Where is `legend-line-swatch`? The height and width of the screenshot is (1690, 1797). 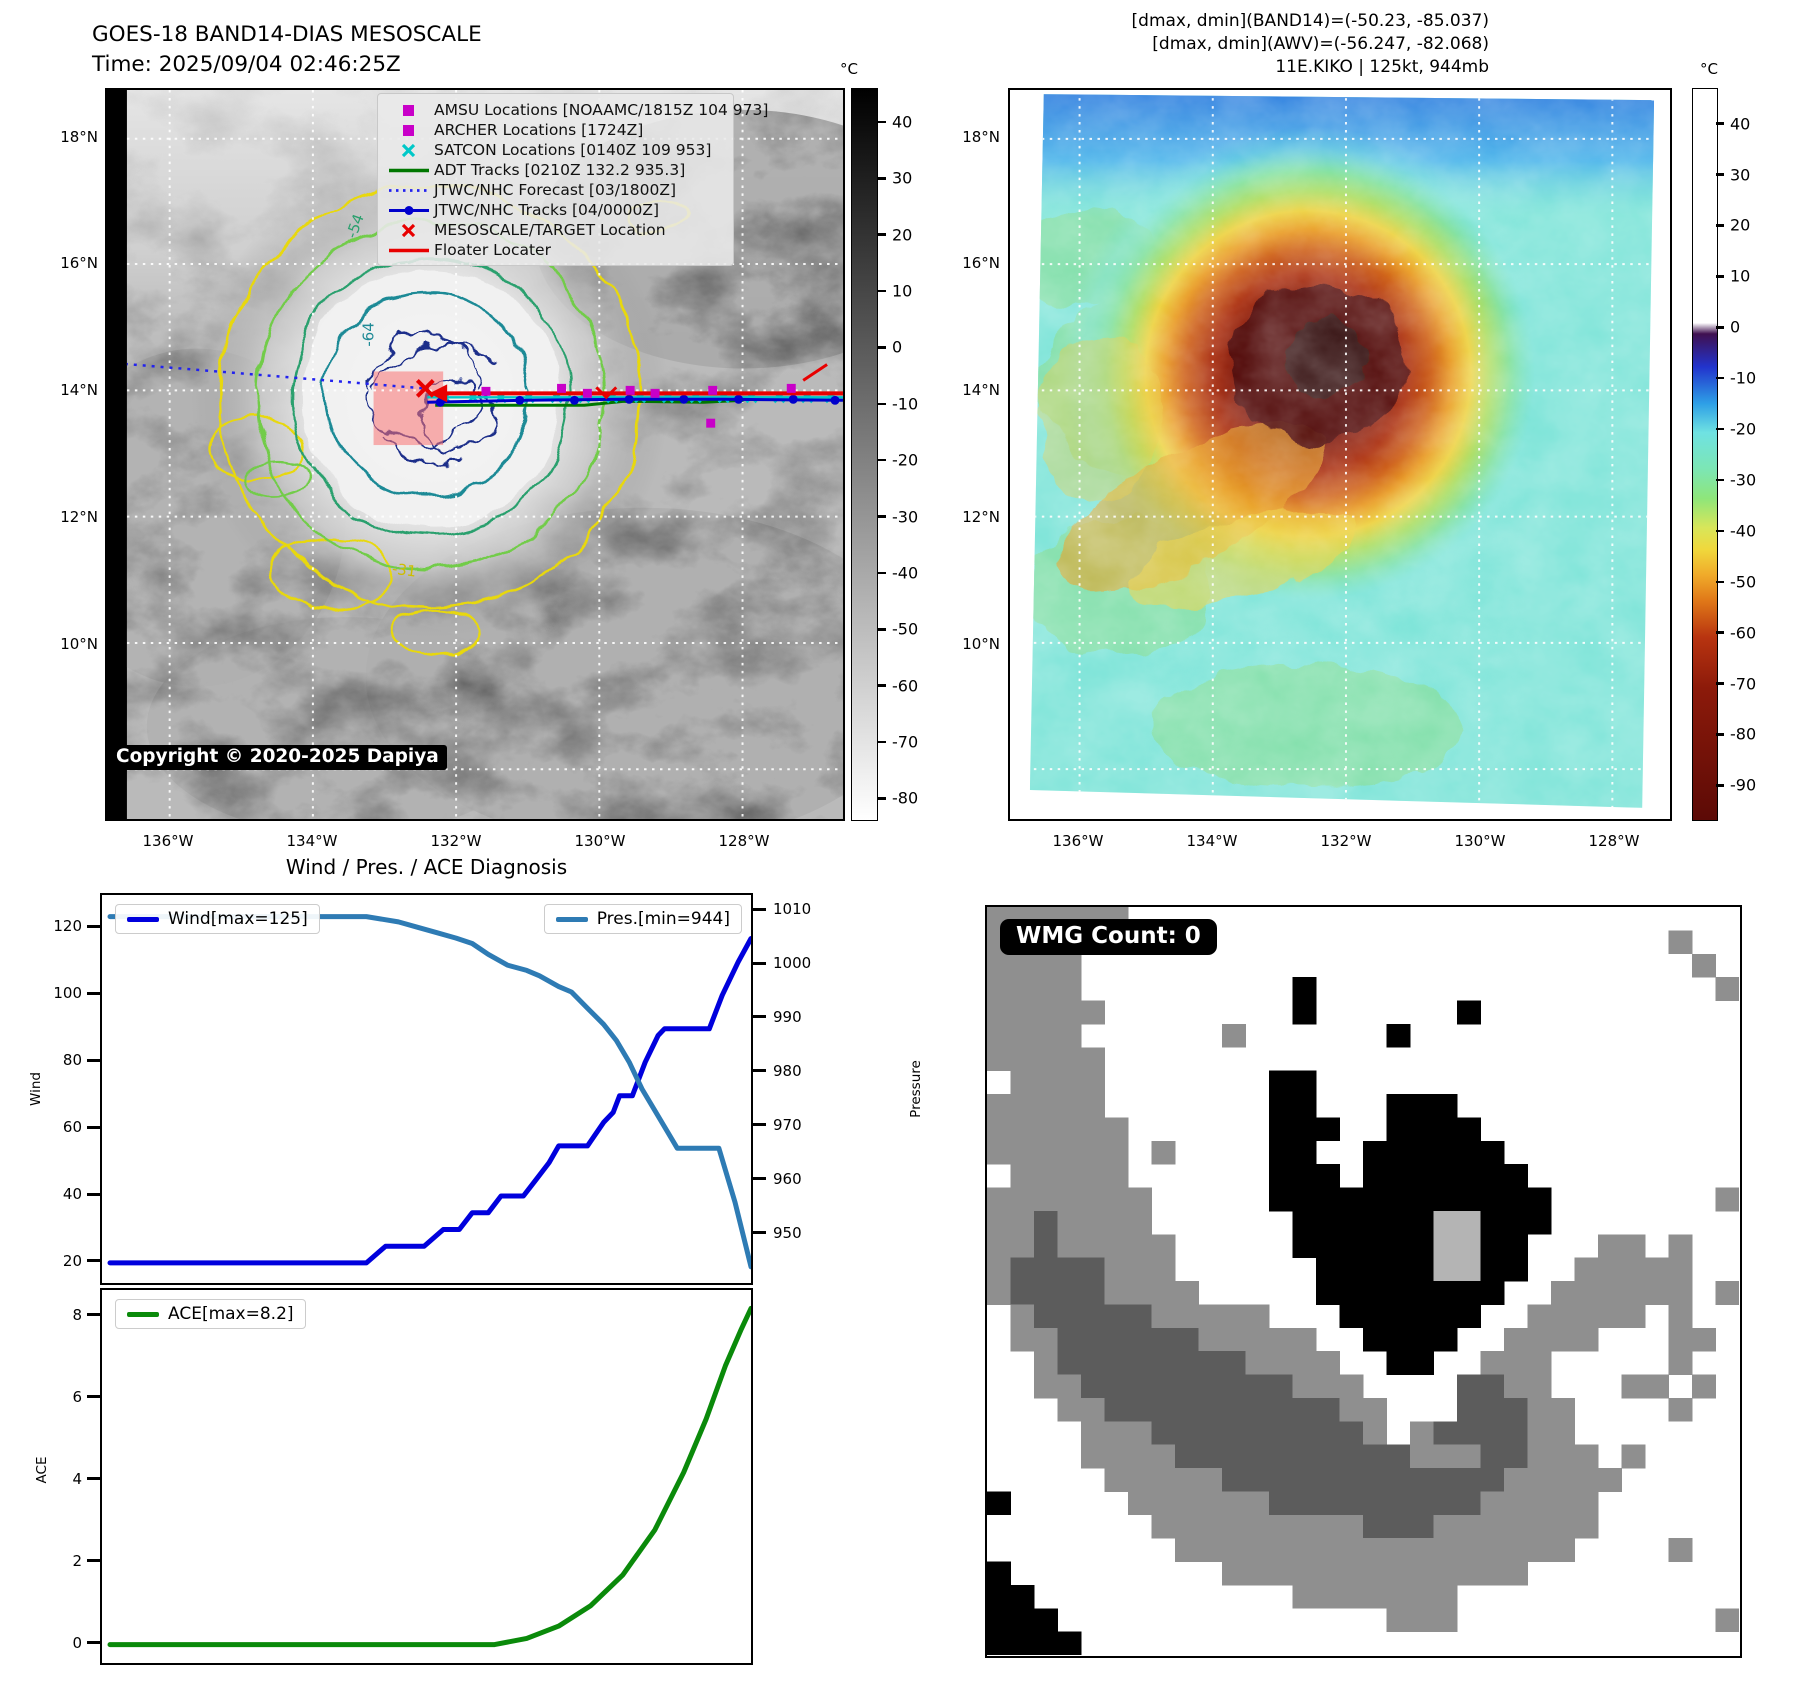
legend-line-swatch is located at coordinates (571, 919).